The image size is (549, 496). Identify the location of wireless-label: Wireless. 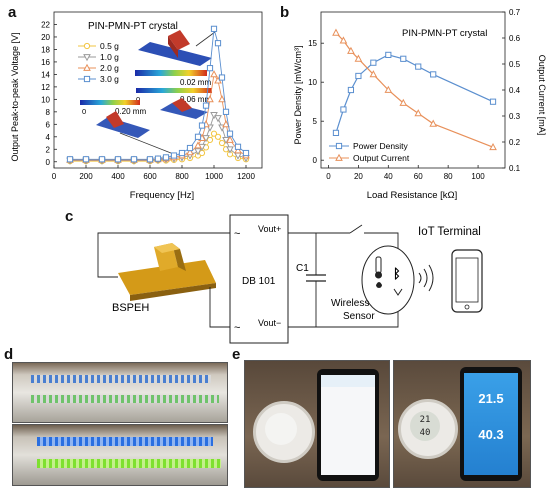
(350, 303).